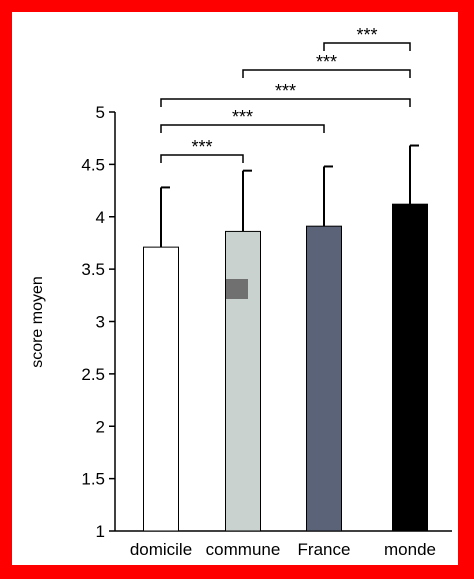  Describe the element at coordinates (324, 378) in the screenshot. I see `bar-France` at that location.